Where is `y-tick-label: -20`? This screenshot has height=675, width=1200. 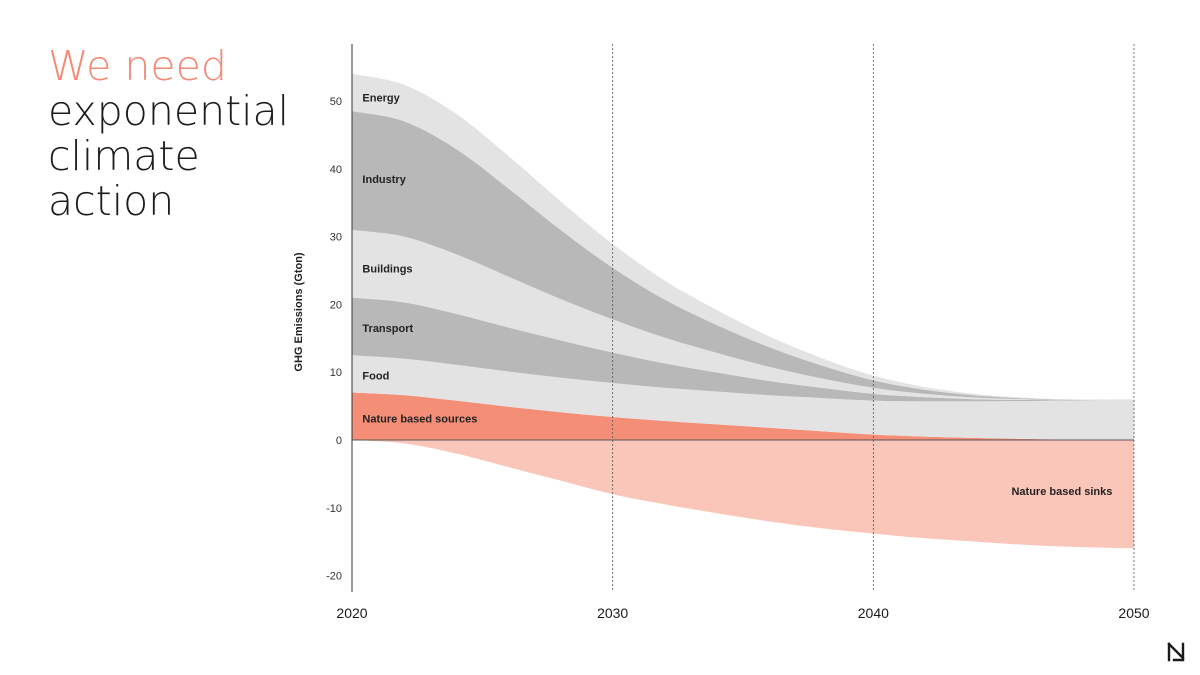 y-tick-label: -20 is located at coordinates (334, 577).